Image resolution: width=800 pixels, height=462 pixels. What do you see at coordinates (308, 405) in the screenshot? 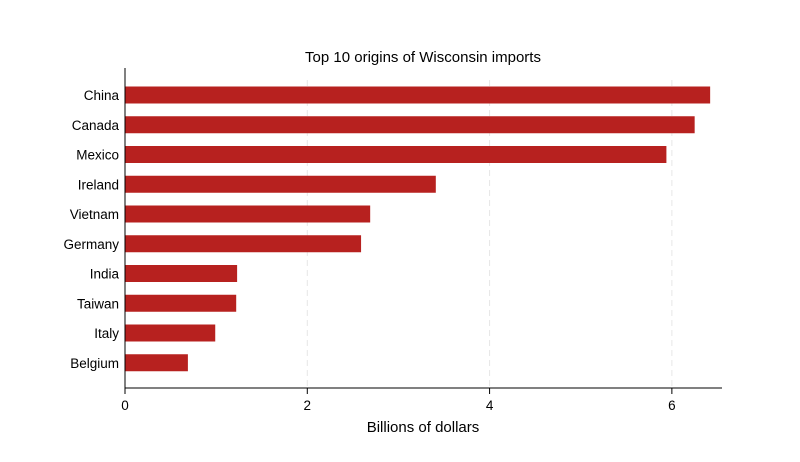
I see `x-tick-label-2: 2` at bounding box center [308, 405].